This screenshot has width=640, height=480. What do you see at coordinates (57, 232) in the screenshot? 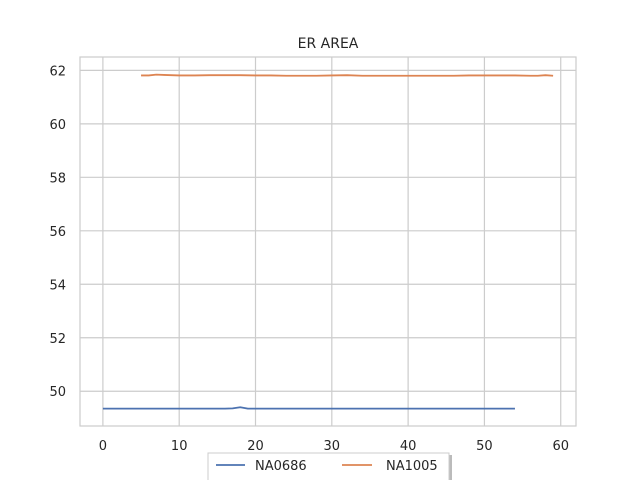
I see `y-tick-label: 56` at bounding box center [57, 232].